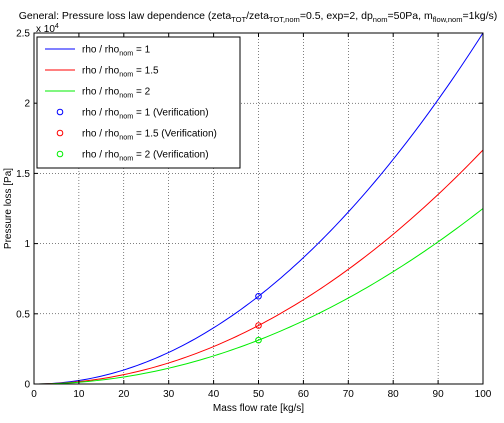  What do you see at coordinates (57, 26) in the screenshot?
I see `y-exponent-power: 4` at bounding box center [57, 26].